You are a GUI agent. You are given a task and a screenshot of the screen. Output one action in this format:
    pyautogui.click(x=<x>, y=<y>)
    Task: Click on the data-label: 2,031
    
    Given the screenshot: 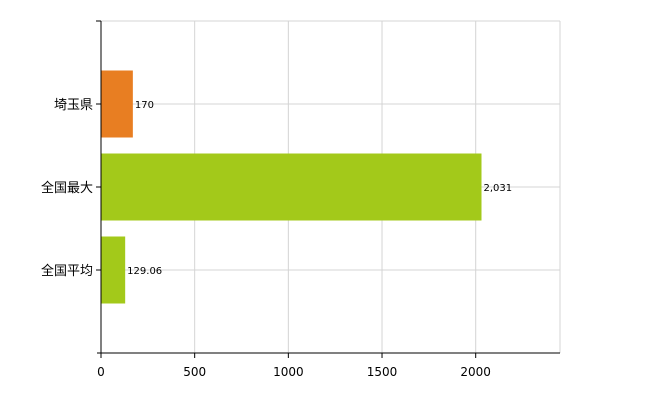 What is the action you would take?
    pyautogui.click(x=498, y=188)
    